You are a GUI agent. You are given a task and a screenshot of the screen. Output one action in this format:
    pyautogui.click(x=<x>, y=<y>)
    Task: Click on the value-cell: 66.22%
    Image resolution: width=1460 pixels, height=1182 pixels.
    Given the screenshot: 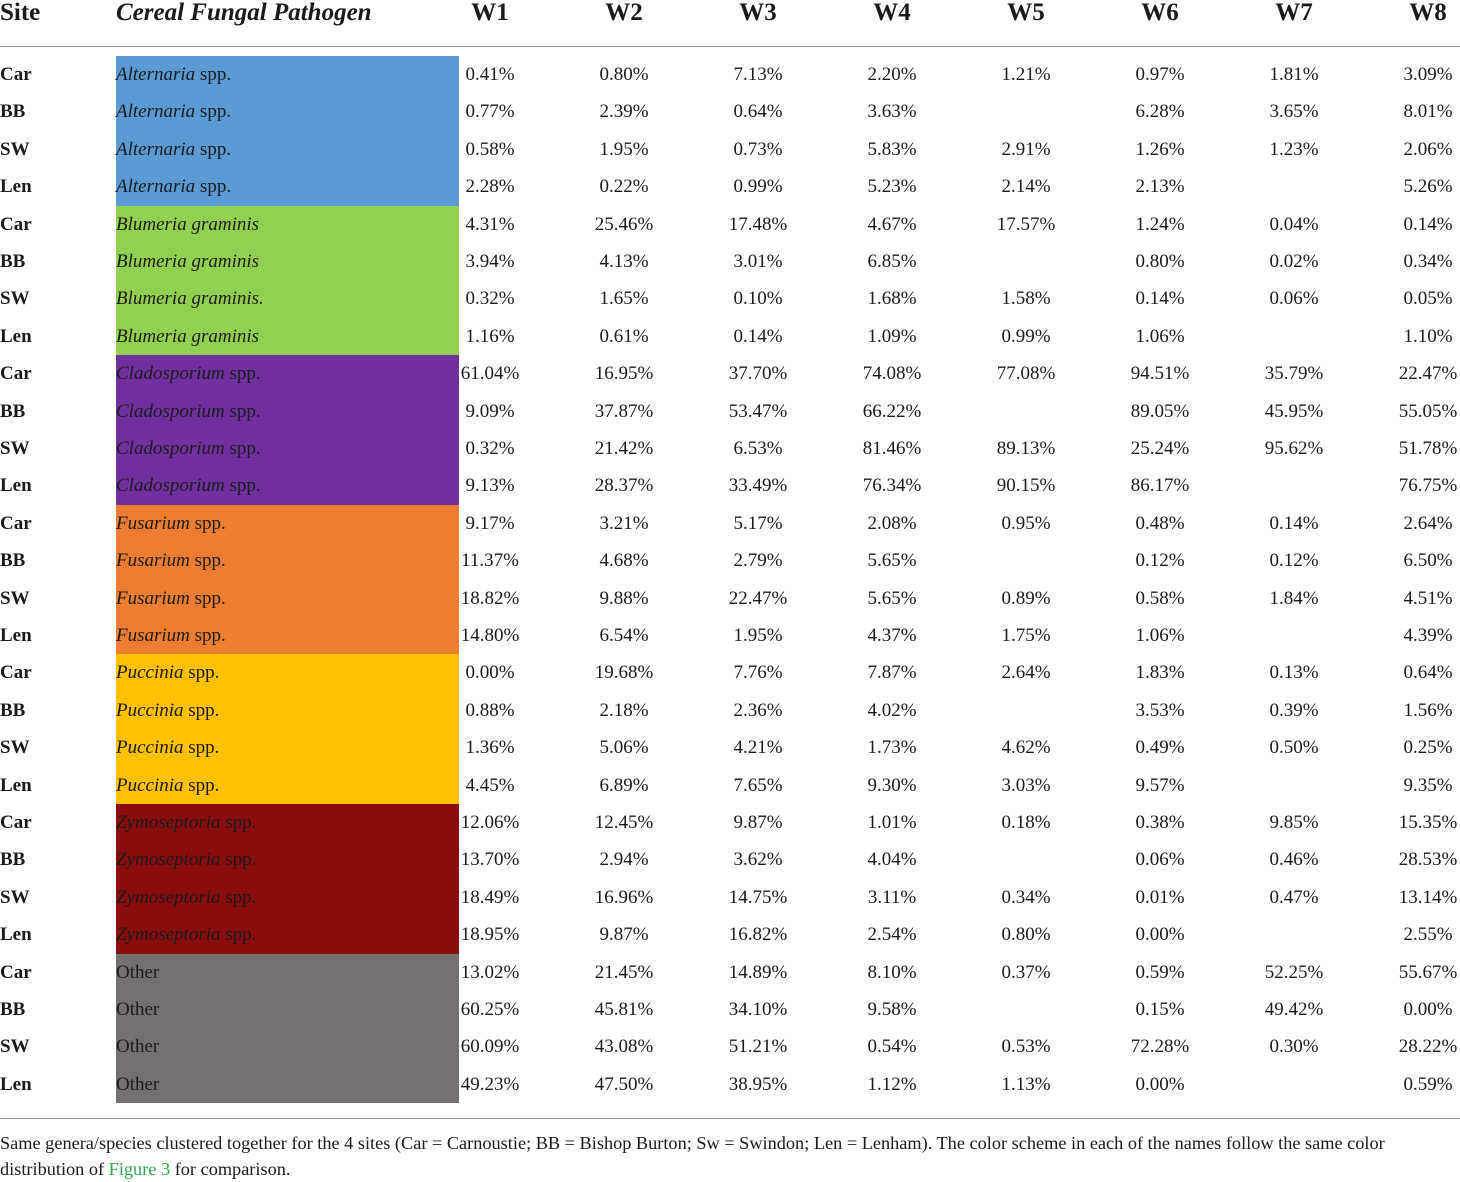 What is the action you would take?
    pyautogui.click(x=892, y=411)
    